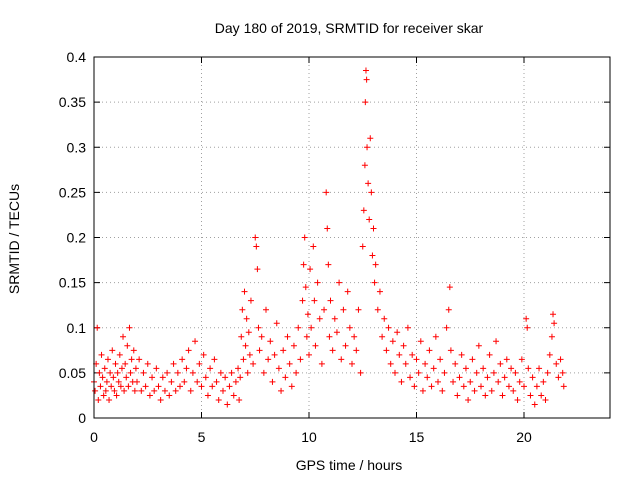 Image resolution: width=640 pixels, height=480 pixels. What do you see at coordinates (309, 437) in the screenshot?
I see `x-tick-label: 10` at bounding box center [309, 437].